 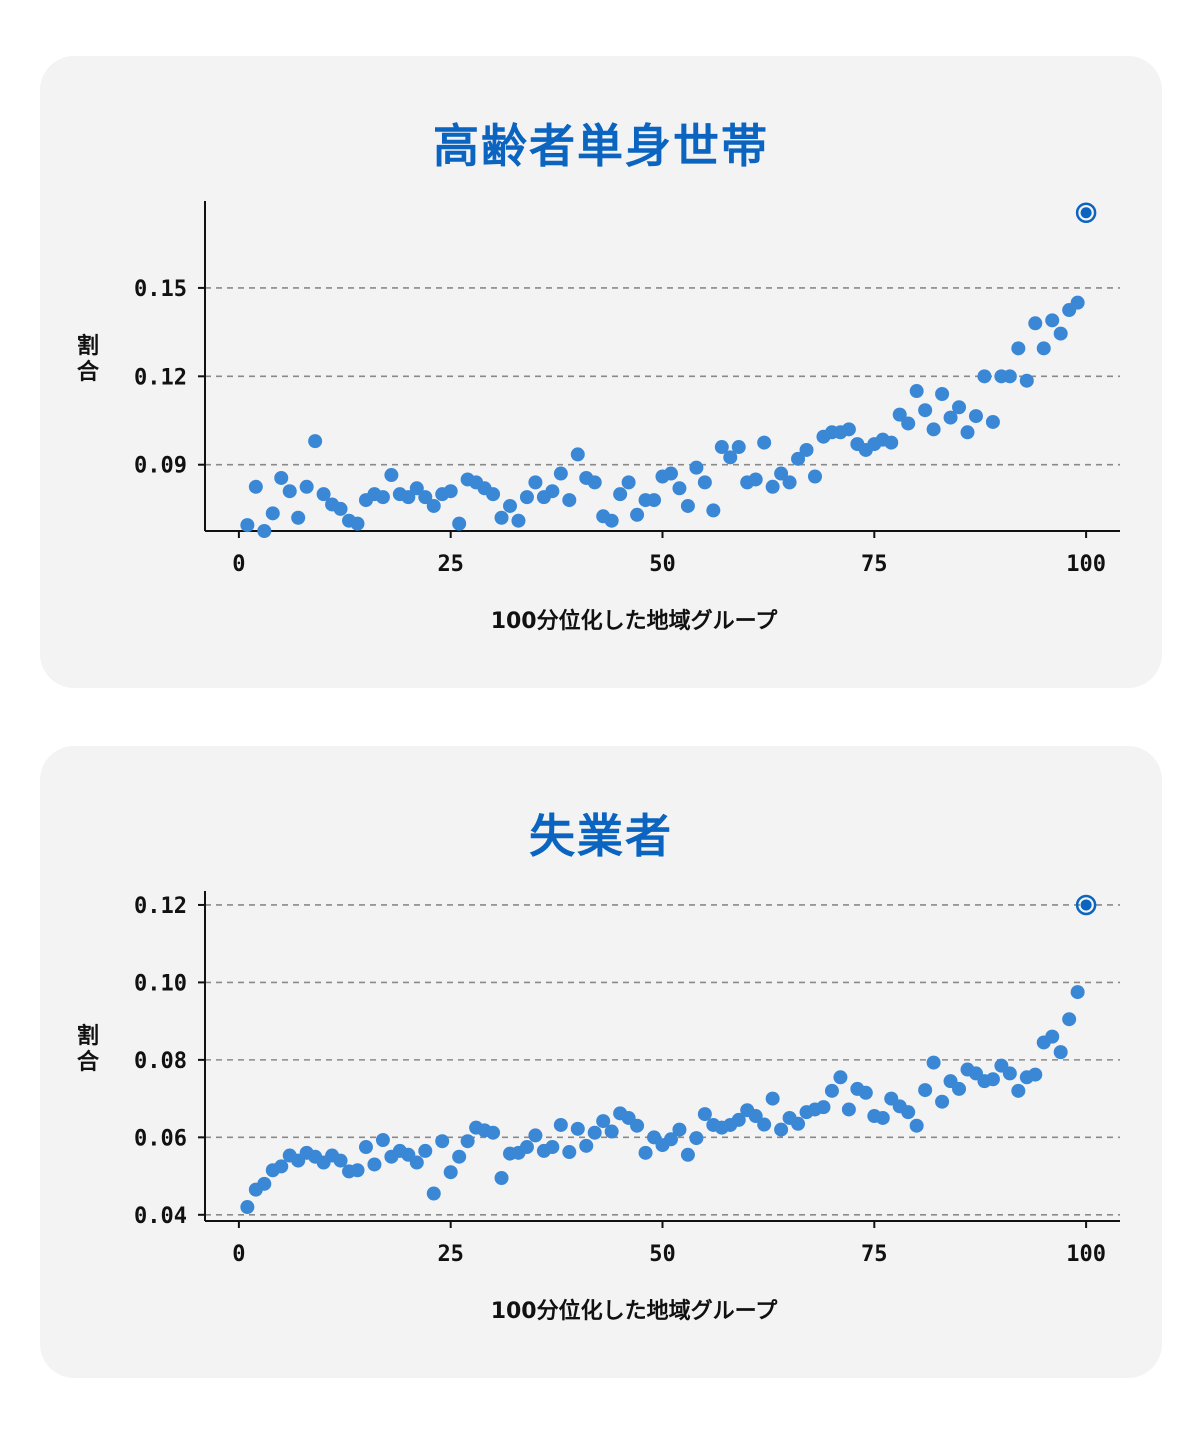 I want to click on y-tick-label: 0.06, so click(x=160, y=1138).